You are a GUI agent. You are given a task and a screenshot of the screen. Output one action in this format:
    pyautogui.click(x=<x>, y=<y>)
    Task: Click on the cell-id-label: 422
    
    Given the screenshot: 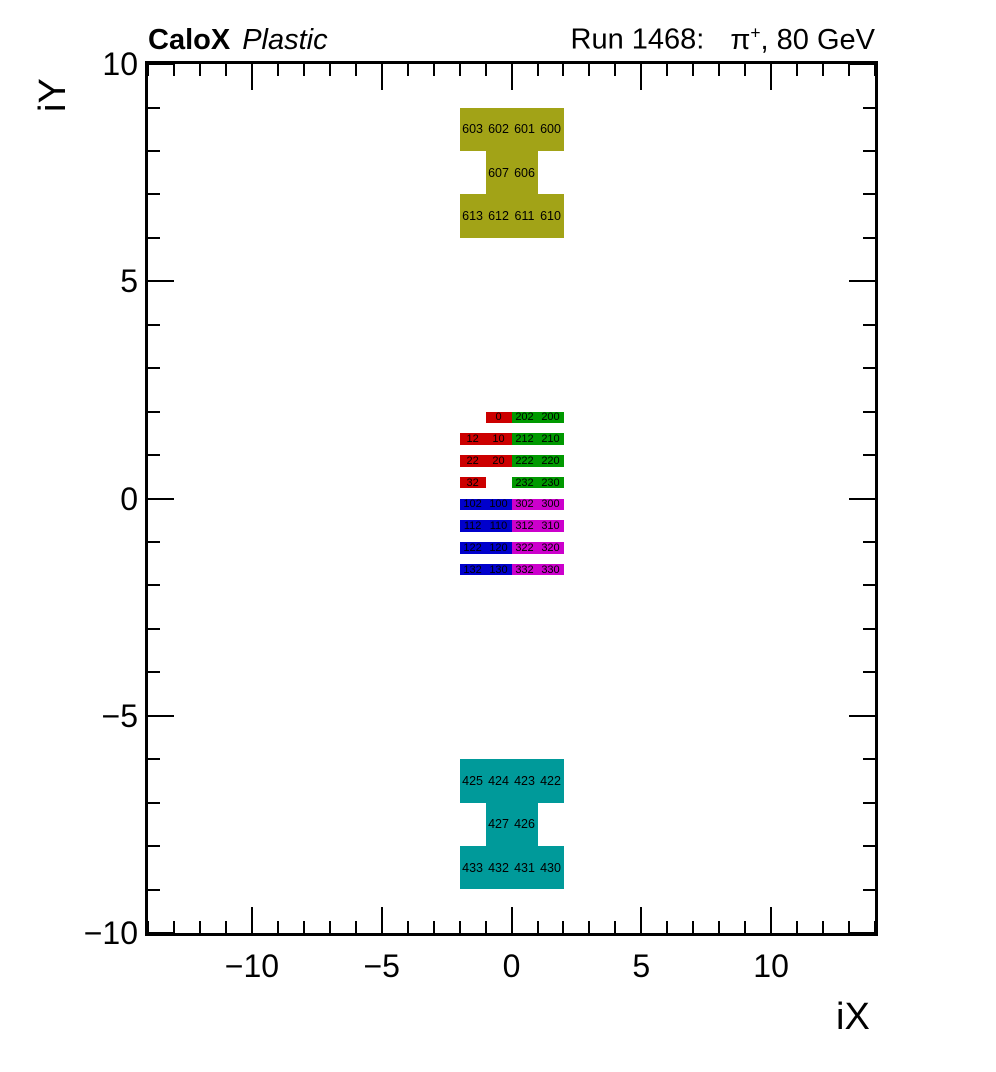 What is the action you would take?
    pyautogui.click(x=550, y=780)
    